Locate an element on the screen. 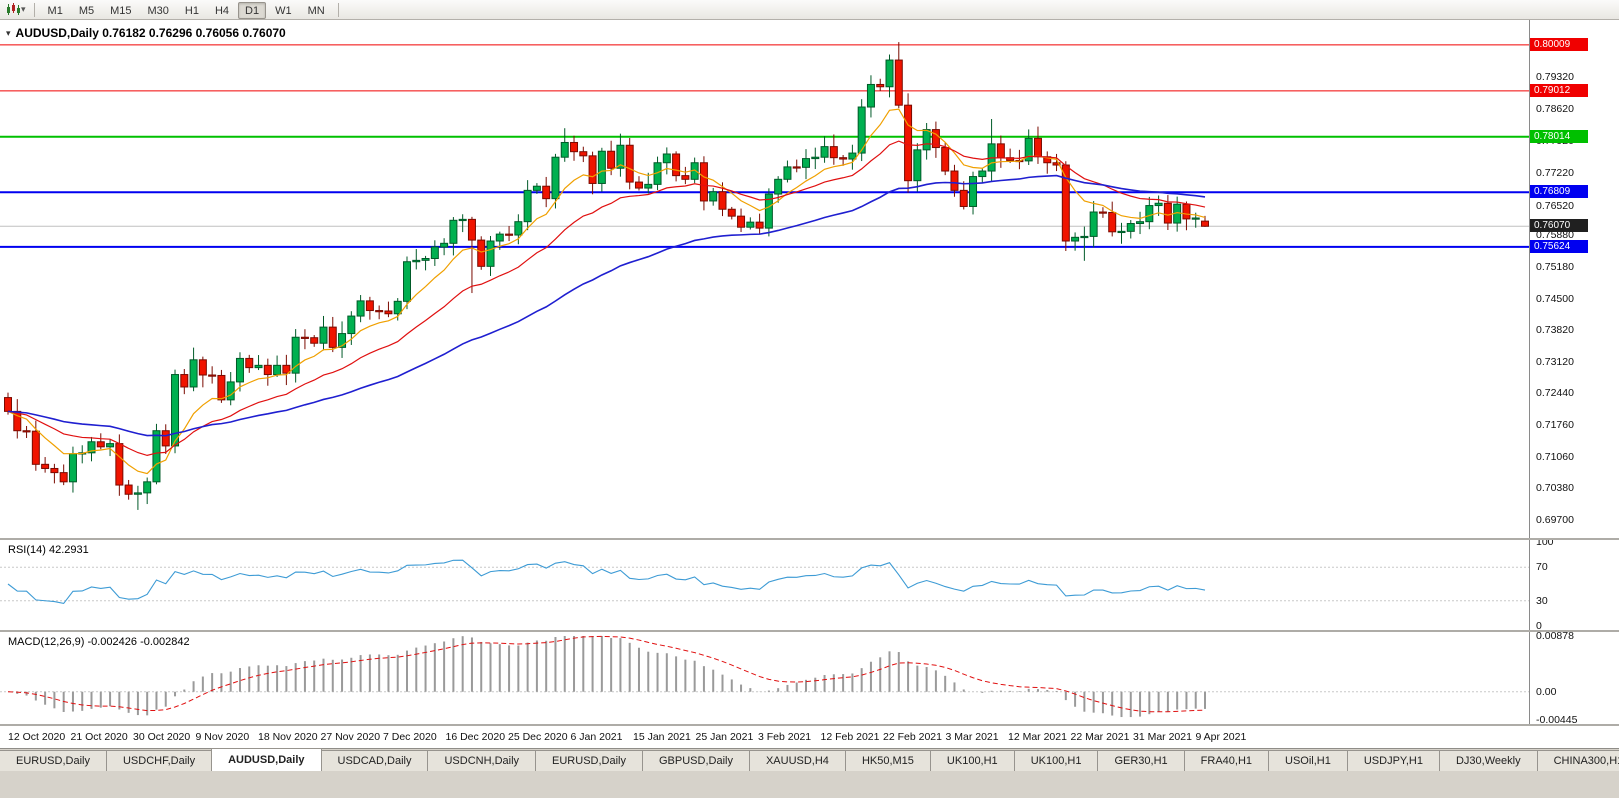 The width and height of the screenshot is (1619, 798). date-label: 9 Apr 2021 is located at coordinates (1221, 737).